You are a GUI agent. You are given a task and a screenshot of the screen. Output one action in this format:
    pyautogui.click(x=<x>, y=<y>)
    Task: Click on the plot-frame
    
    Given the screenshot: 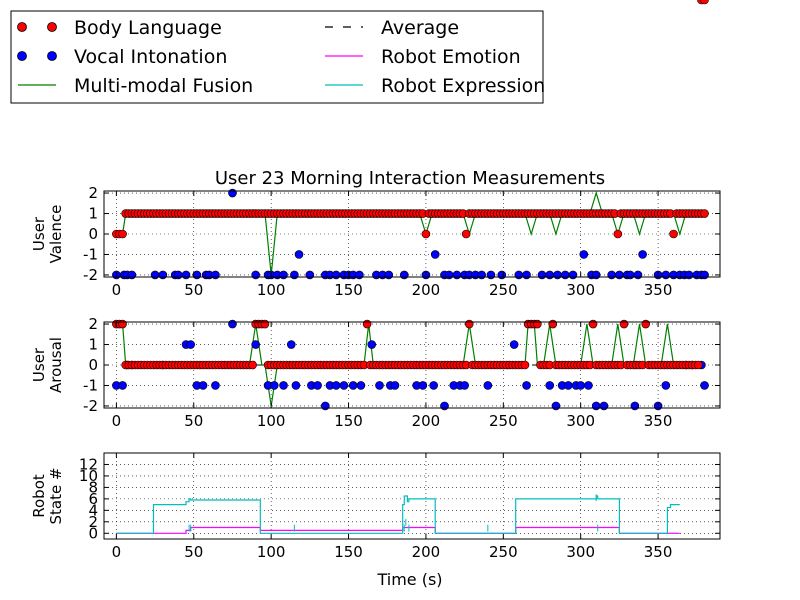 What is the action you would take?
    pyautogui.click(x=412, y=496)
    